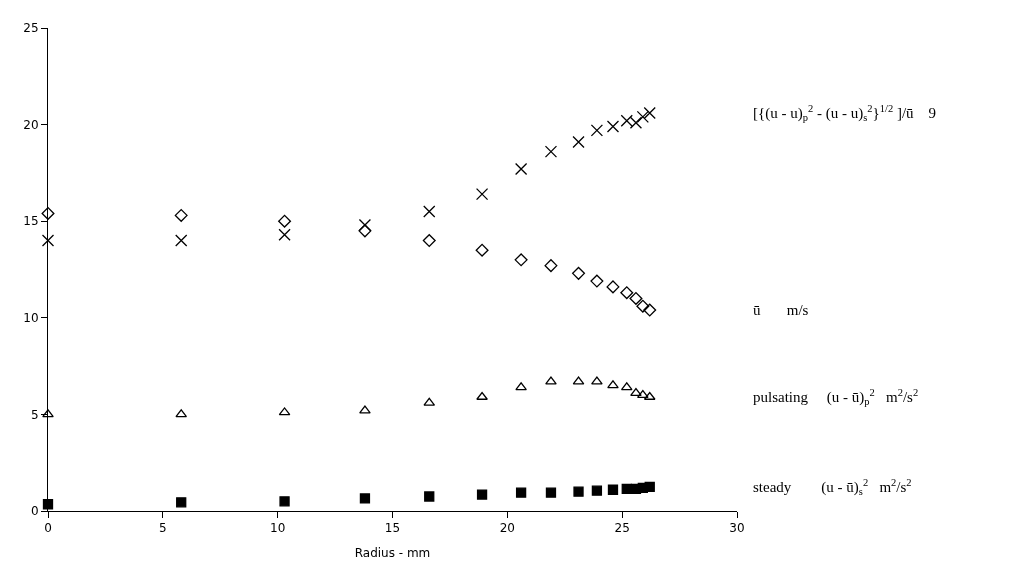 This screenshot has width=1015, height=581. I want to click on x-tick-label: 10, so click(278, 528).